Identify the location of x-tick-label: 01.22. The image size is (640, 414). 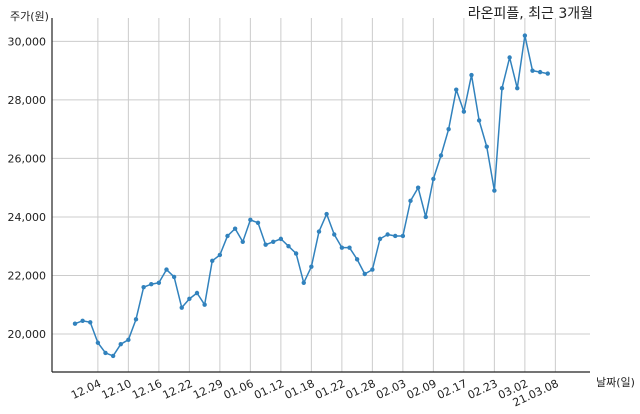
(330, 389).